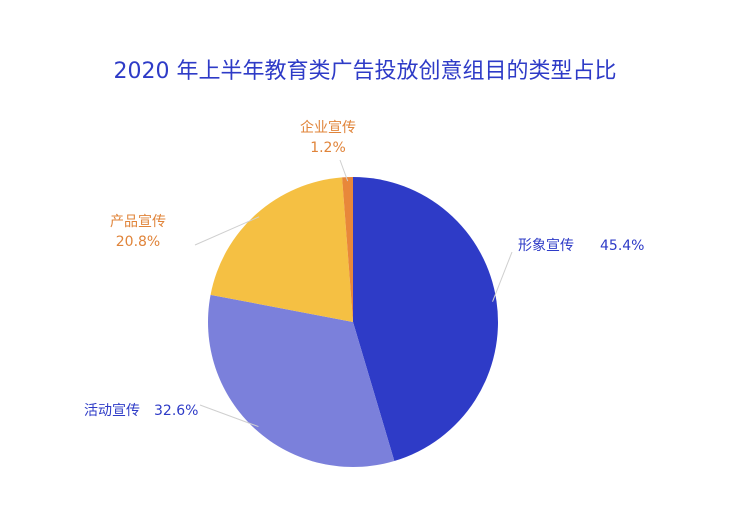 The image size is (730, 520). What do you see at coordinates (365, 71) in the screenshot?
I see `chart-title: 2020 年上半年教育类广告投放创意组目的类型占比` at bounding box center [365, 71].